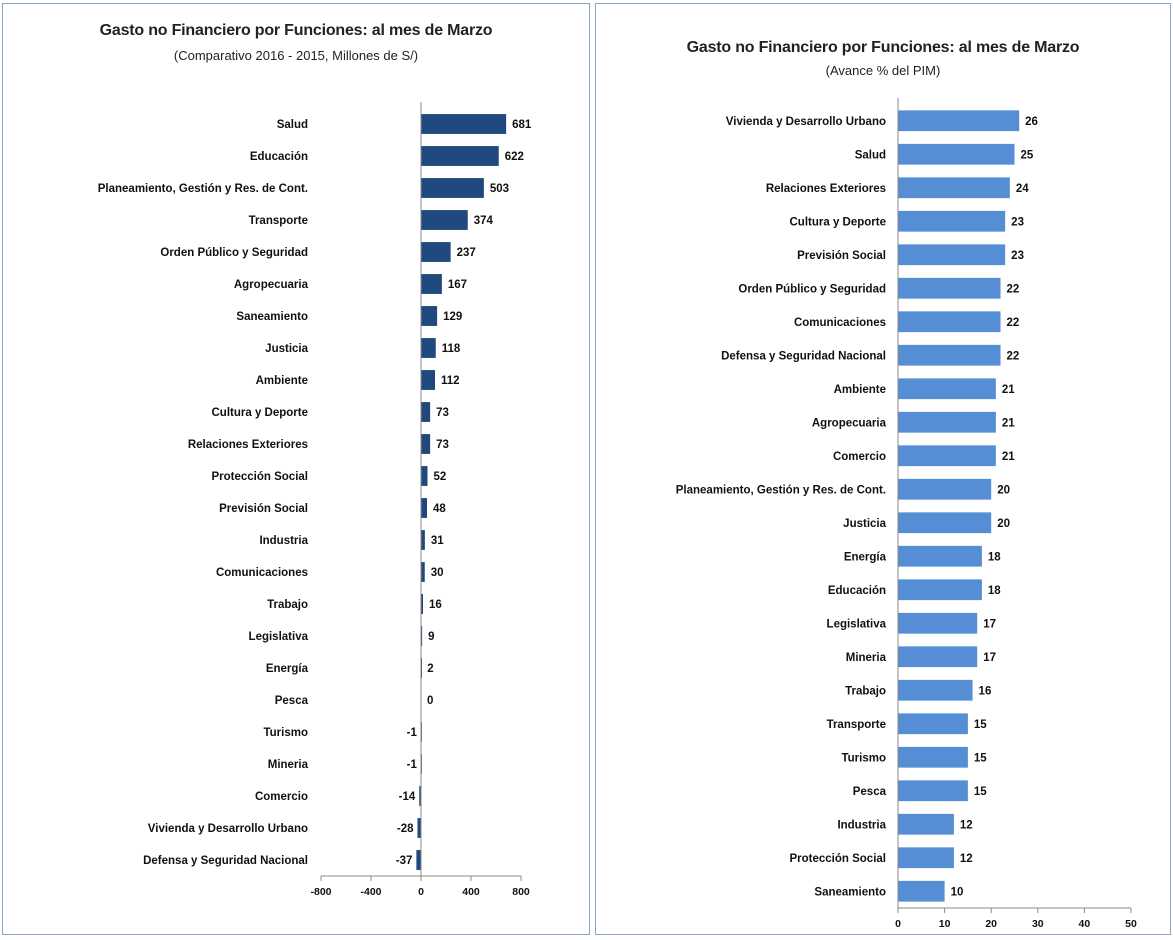 This screenshot has height=940, width=1173. What do you see at coordinates (849, 423) in the screenshot?
I see `right-category-label: Agropecuaria` at bounding box center [849, 423].